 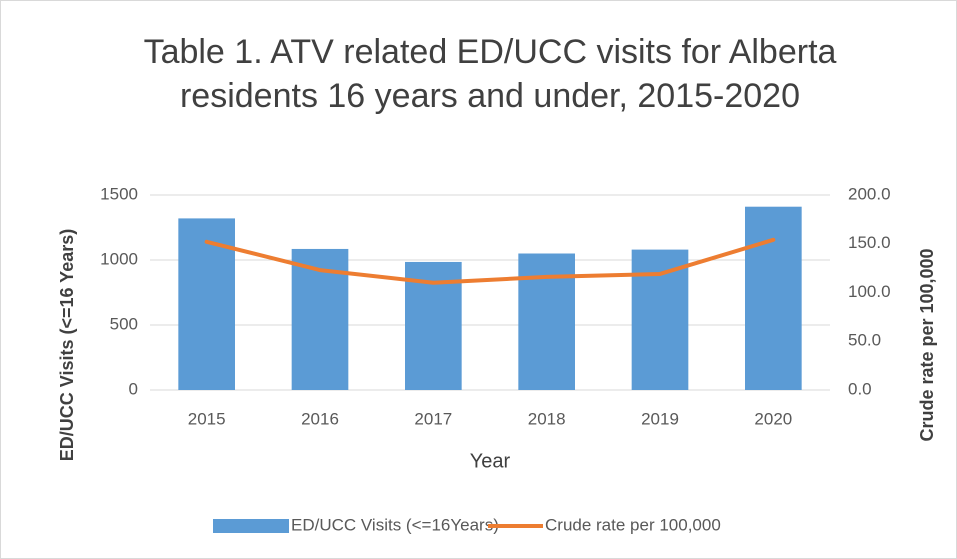 I want to click on y2-tick-label: 150.0, so click(x=869, y=242).